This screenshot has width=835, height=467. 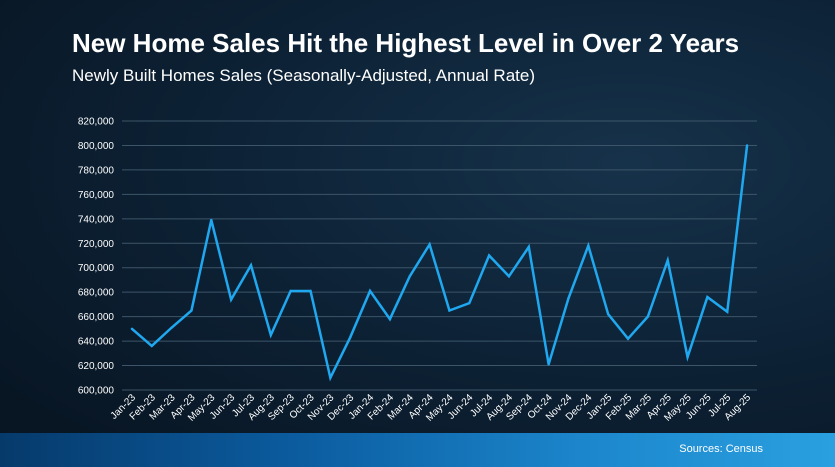 I want to click on y-tick-label: 680,000, so click(x=96, y=293).